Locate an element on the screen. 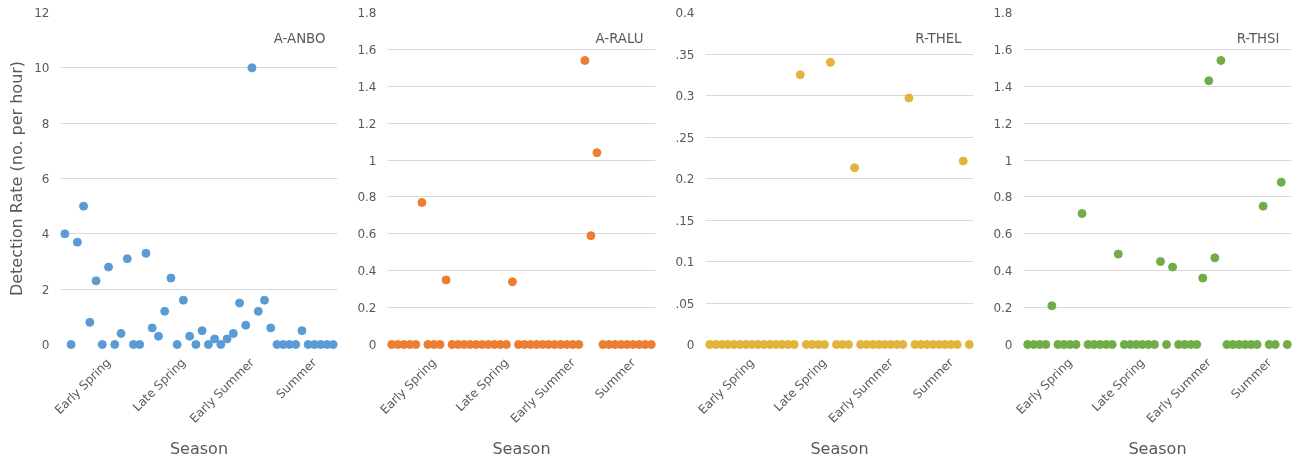 This screenshot has width=1305, height=466. y-tick-label: 0.1 is located at coordinates (685, 262).